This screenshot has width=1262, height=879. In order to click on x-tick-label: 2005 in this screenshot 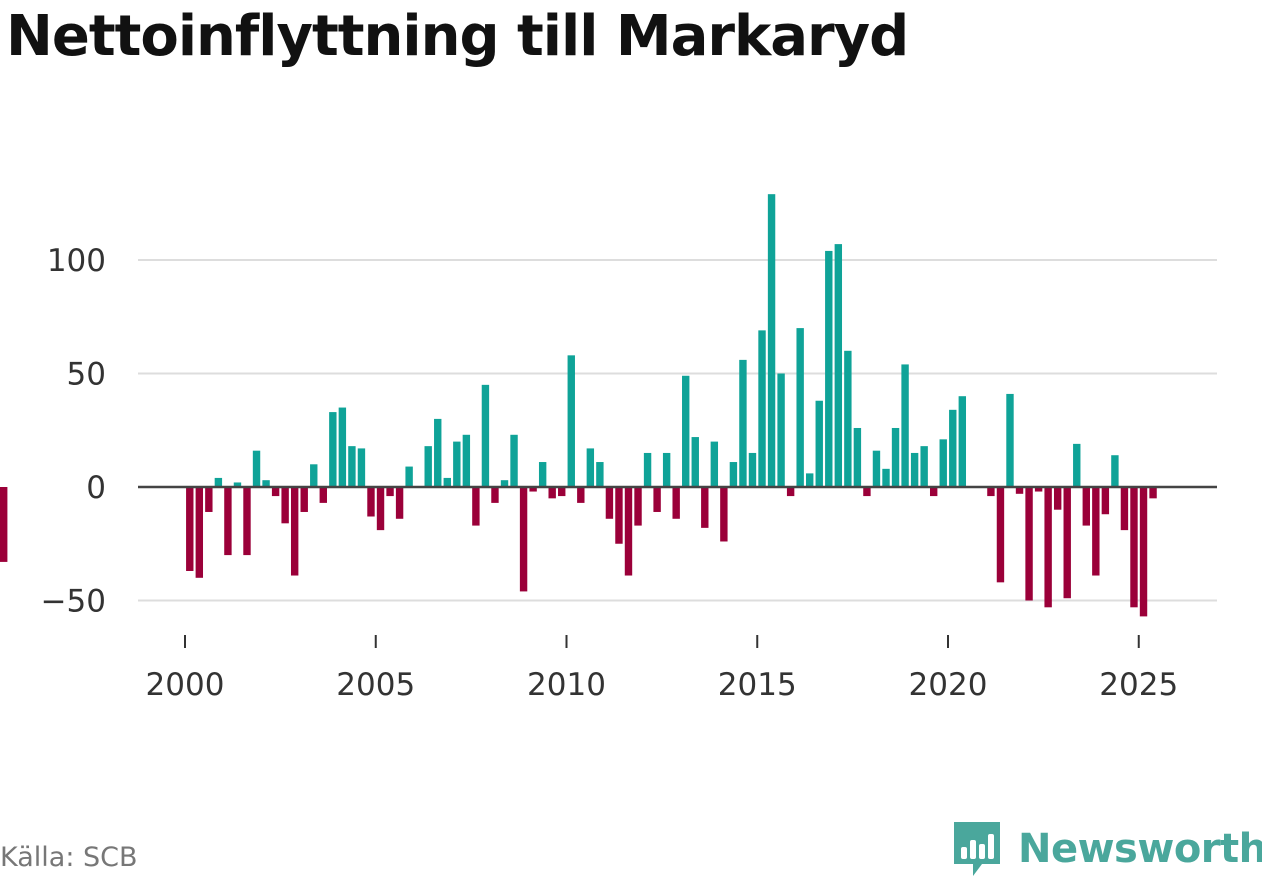, I will do `click(375, 685)`.